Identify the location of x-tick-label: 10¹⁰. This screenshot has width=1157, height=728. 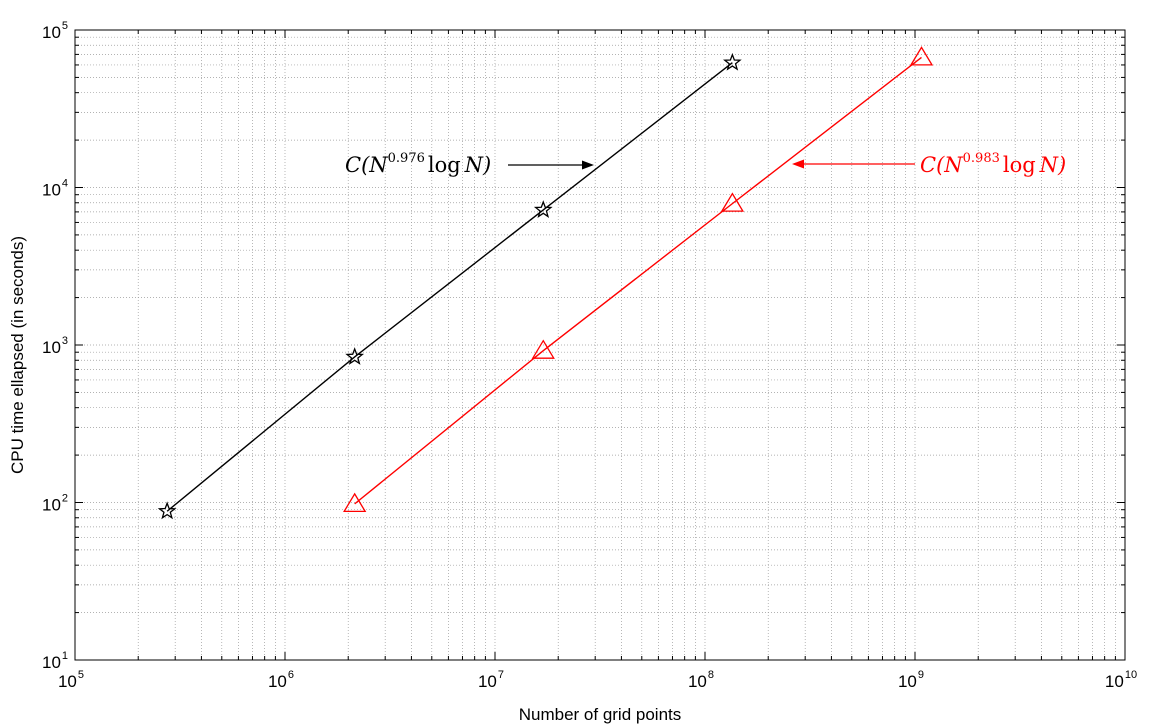
(1121, 680).